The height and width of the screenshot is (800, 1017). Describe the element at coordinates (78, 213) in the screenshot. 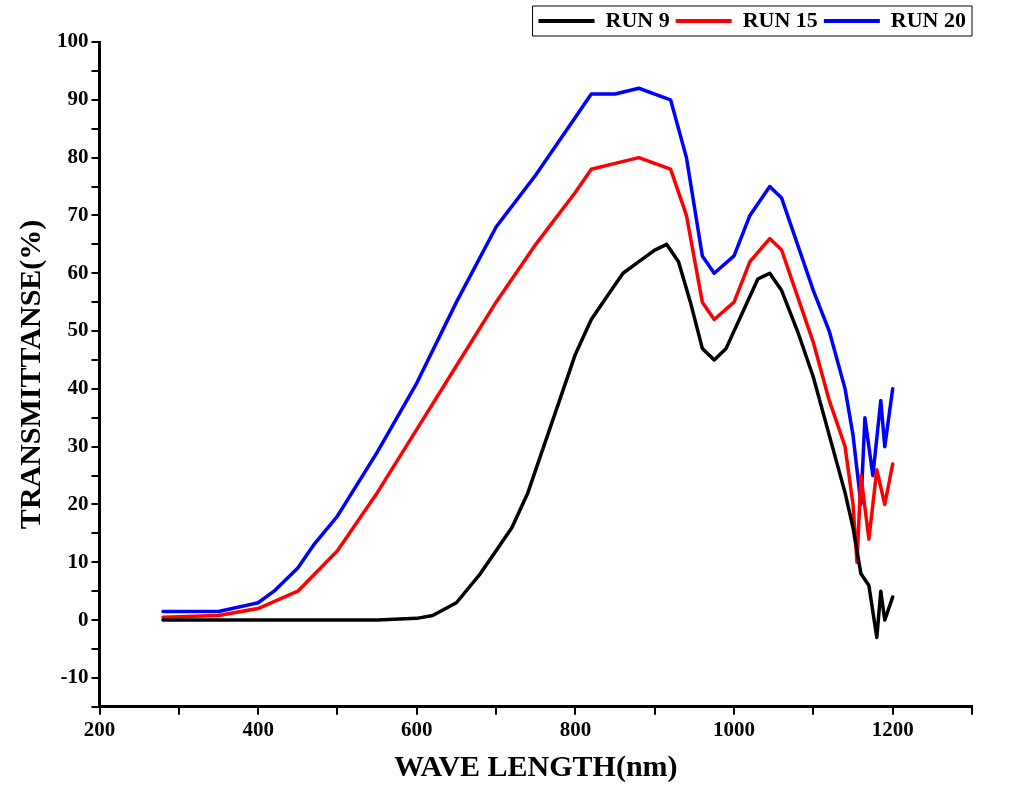

I see `y-tick-label: 70` at that location.